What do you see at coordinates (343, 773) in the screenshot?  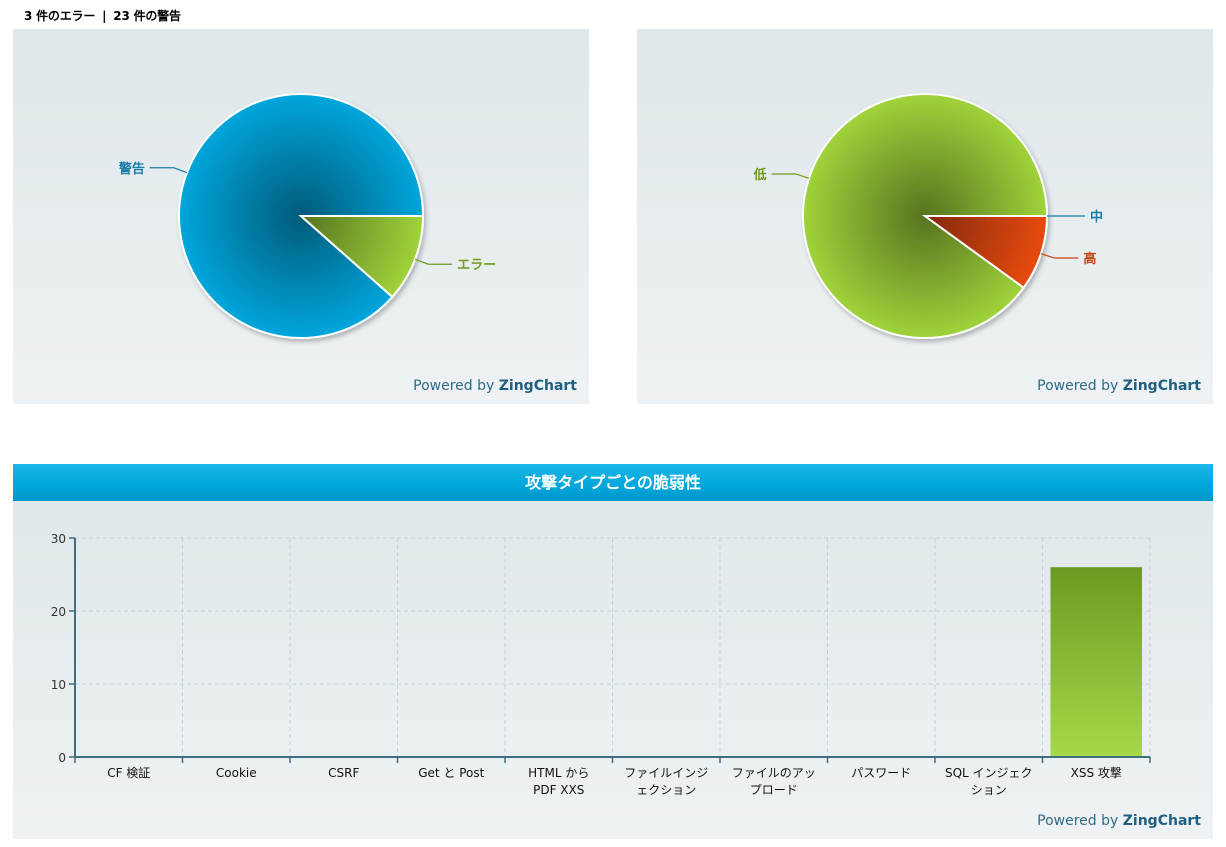 I see `x-tick-label: CSRF` at bounding box center [343, 773].